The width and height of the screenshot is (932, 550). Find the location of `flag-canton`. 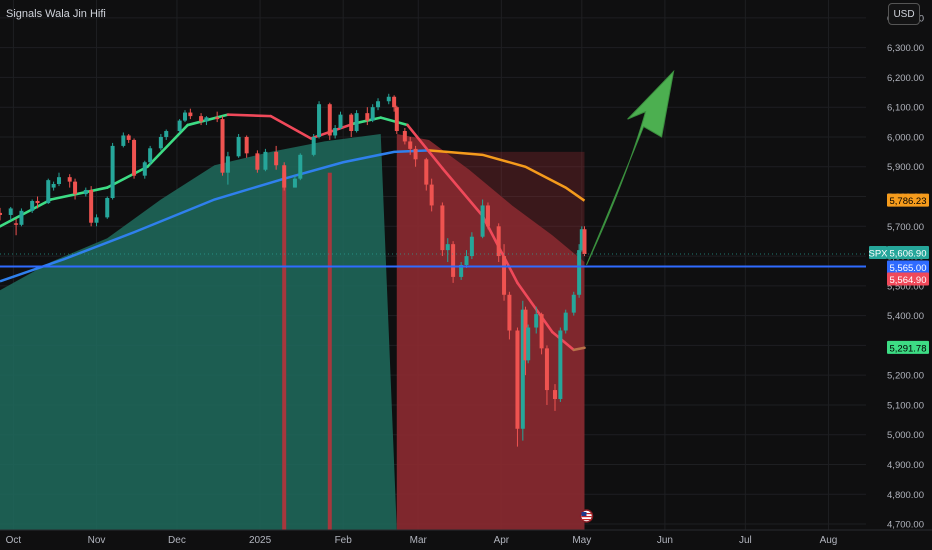

flag-canton is located at coordinates (584, 514).